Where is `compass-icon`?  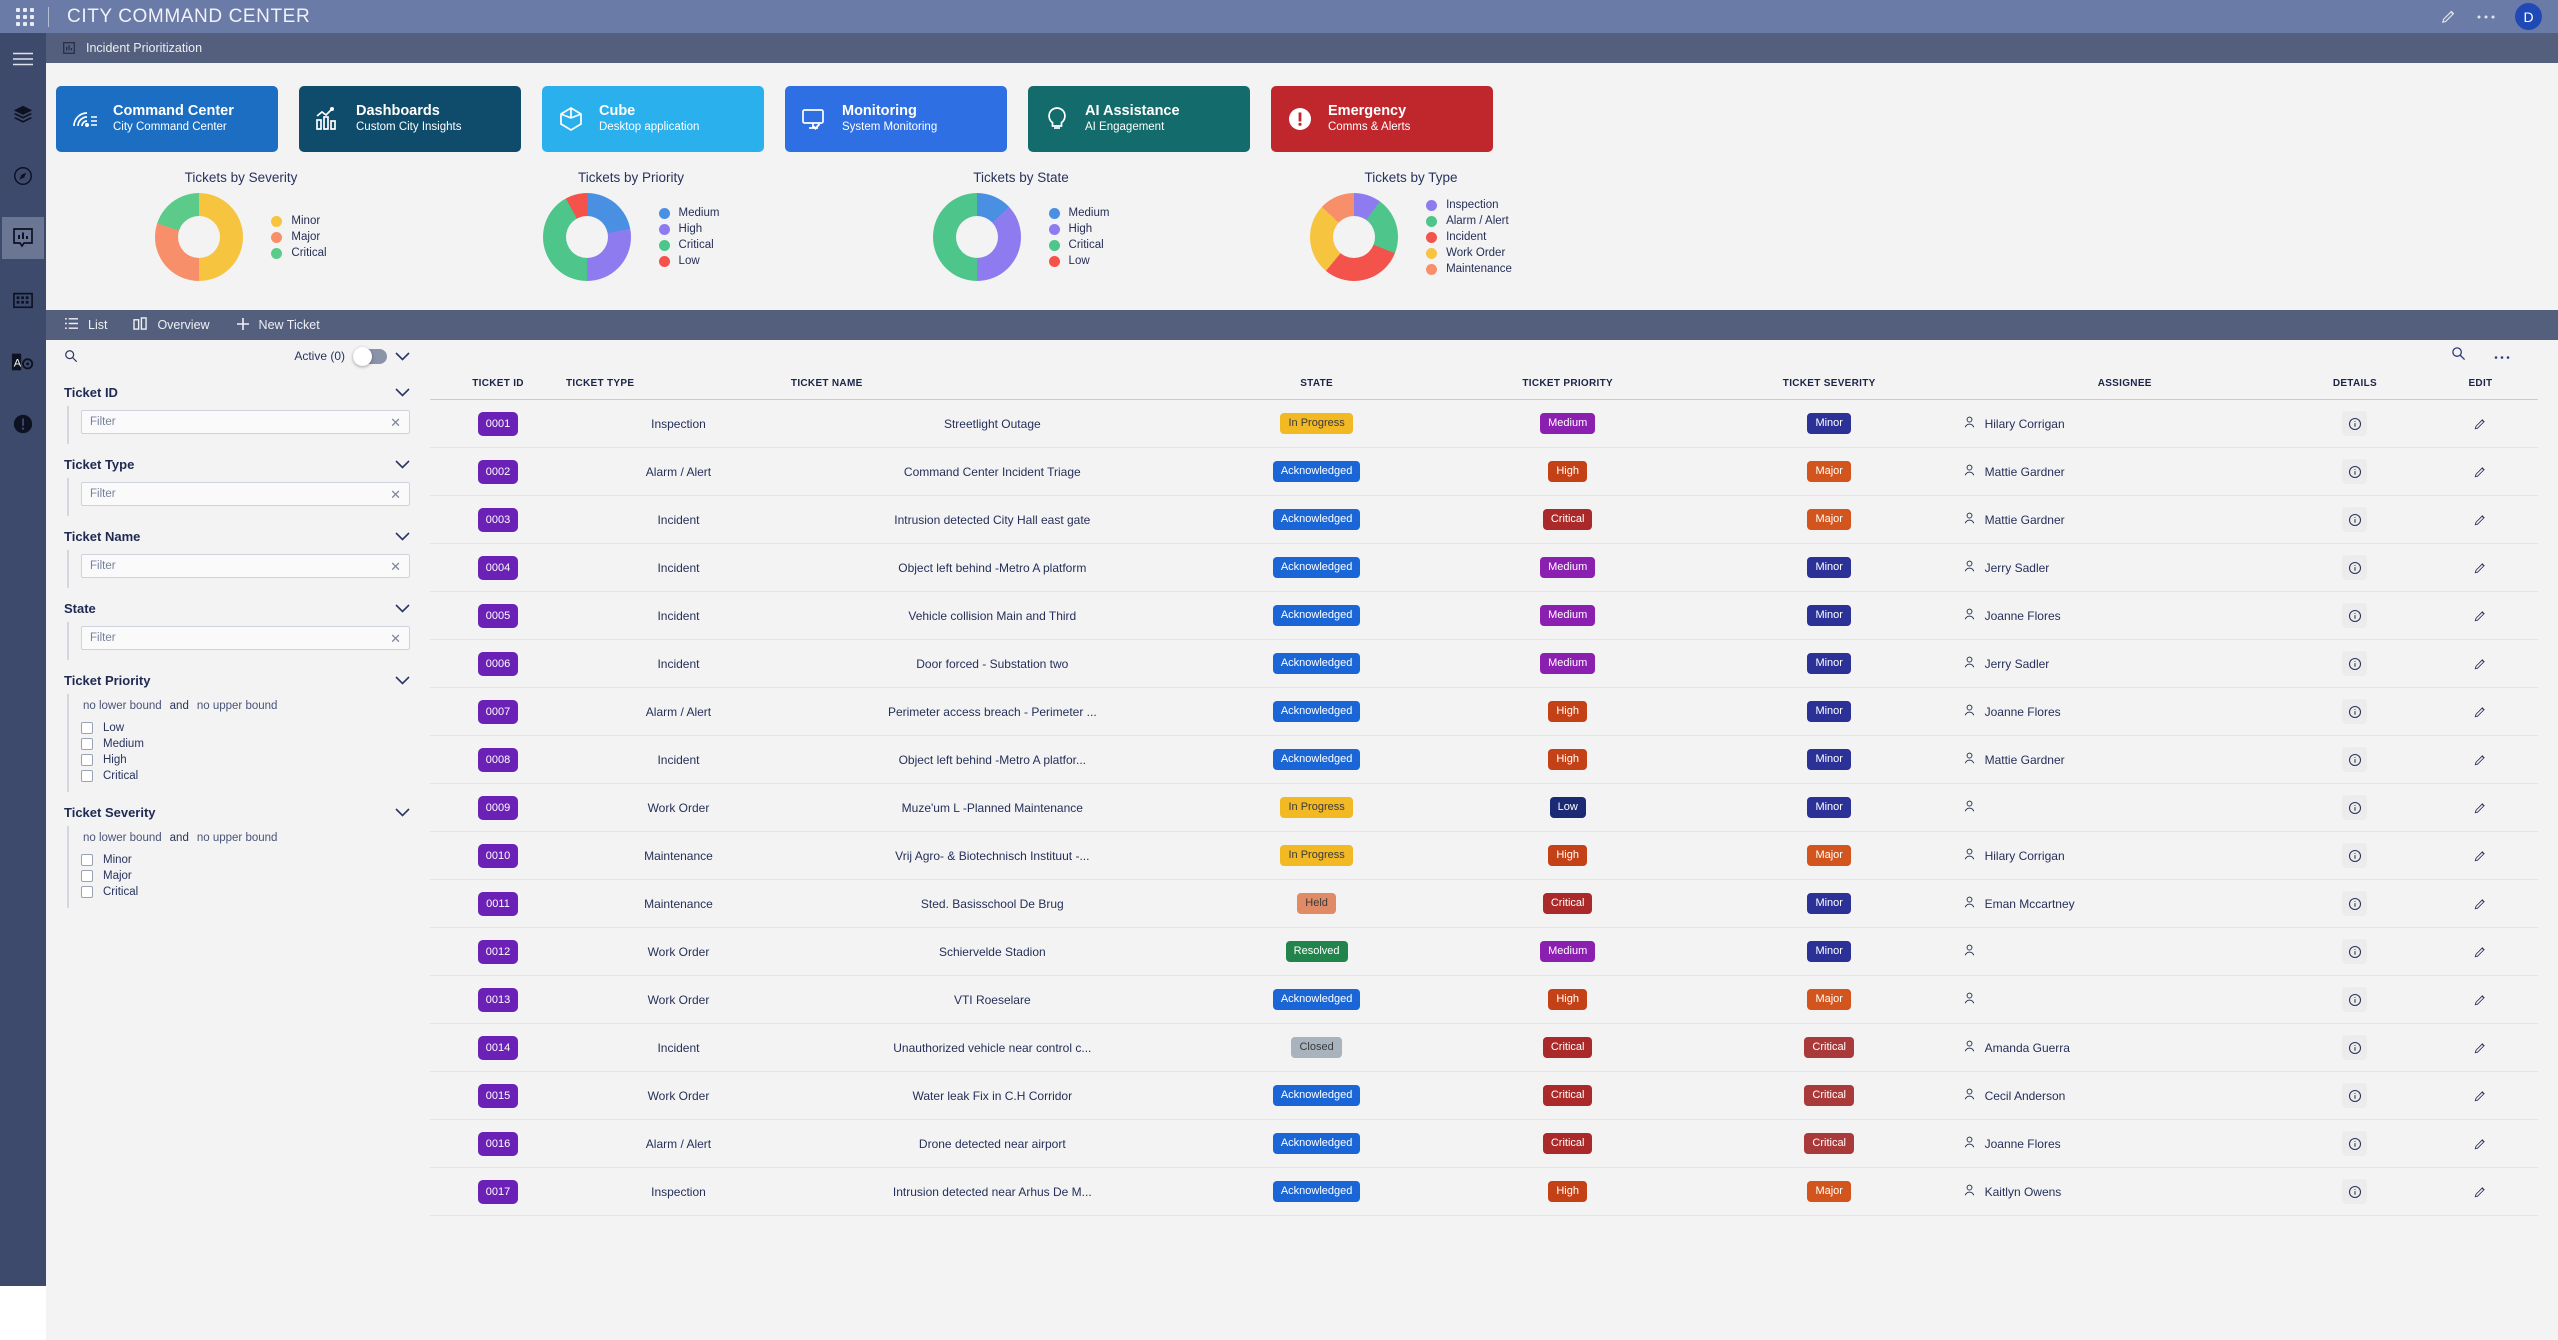 compass-icon is located at coordinates (23, 176).